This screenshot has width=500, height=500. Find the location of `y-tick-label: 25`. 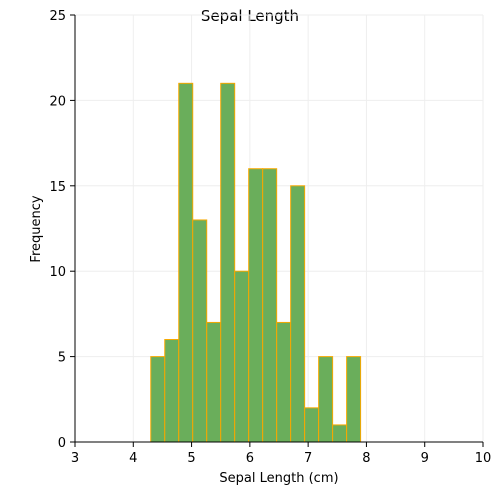

y-tick-label: 25 is located at coordinates (57, 16).